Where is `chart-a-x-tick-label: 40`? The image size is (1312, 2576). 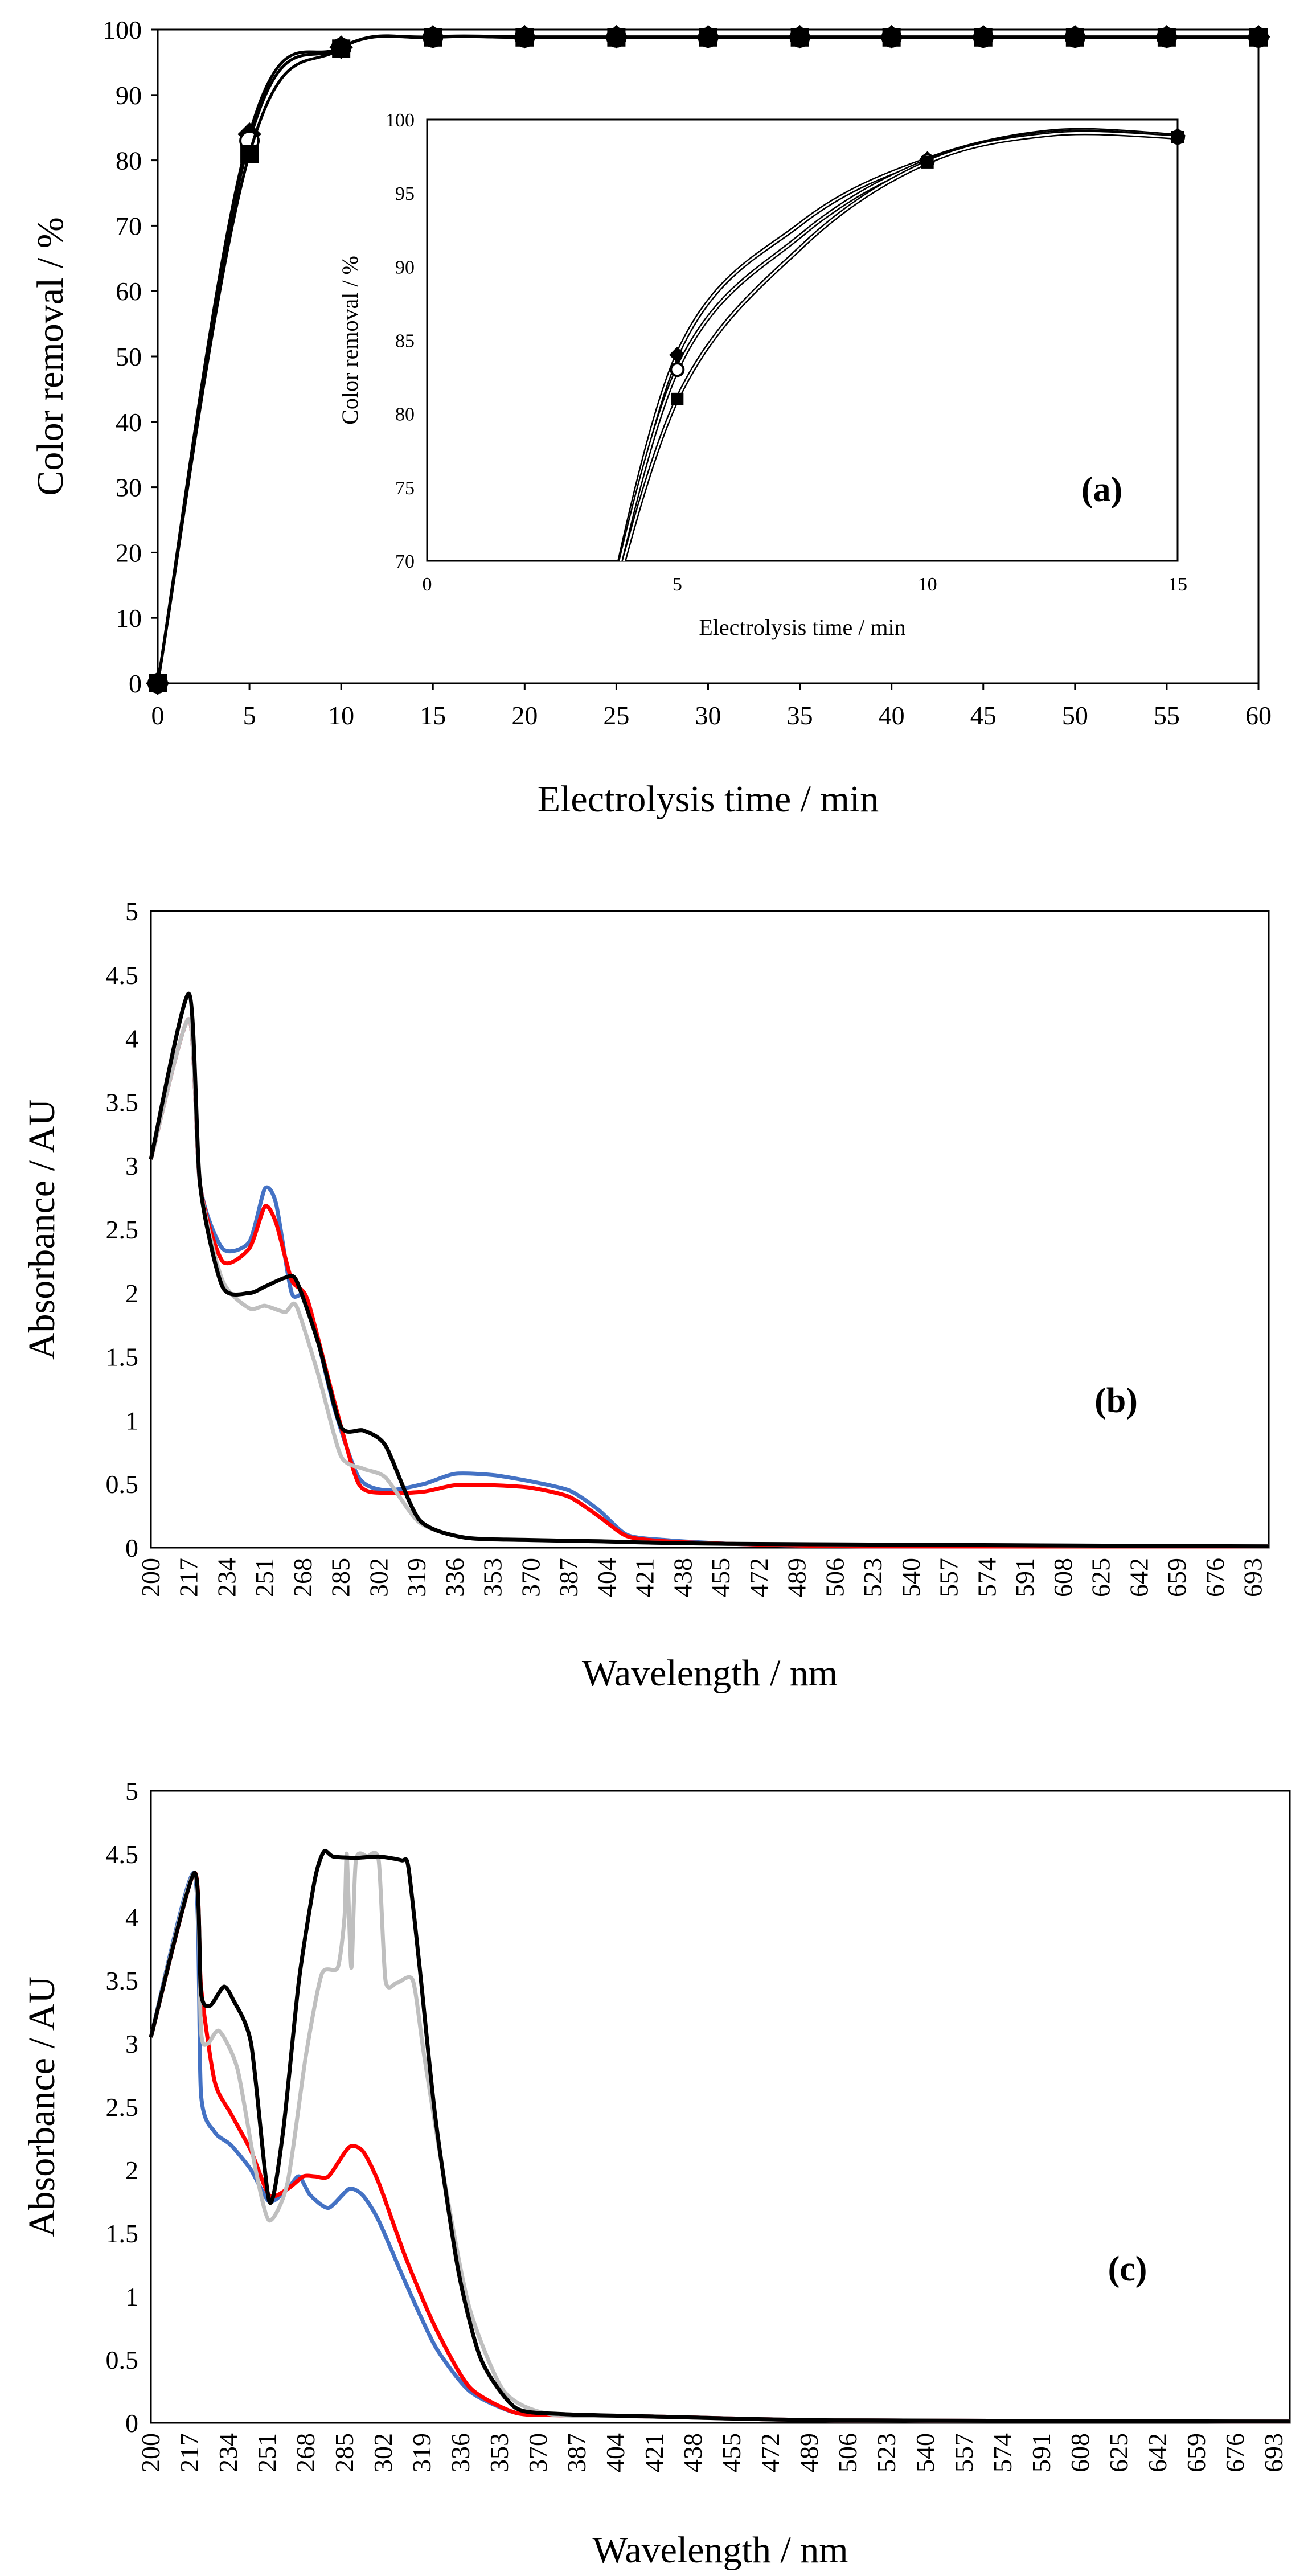 chart-a-x-tick-label: 40 is located at coordinates (892, 715).